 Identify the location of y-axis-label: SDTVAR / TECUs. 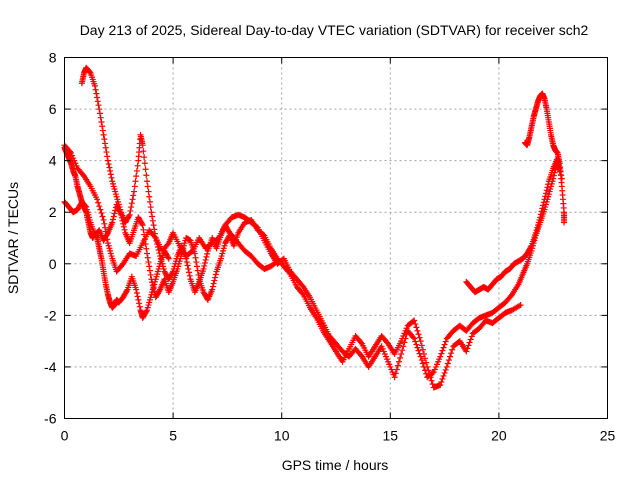
(13, 238).